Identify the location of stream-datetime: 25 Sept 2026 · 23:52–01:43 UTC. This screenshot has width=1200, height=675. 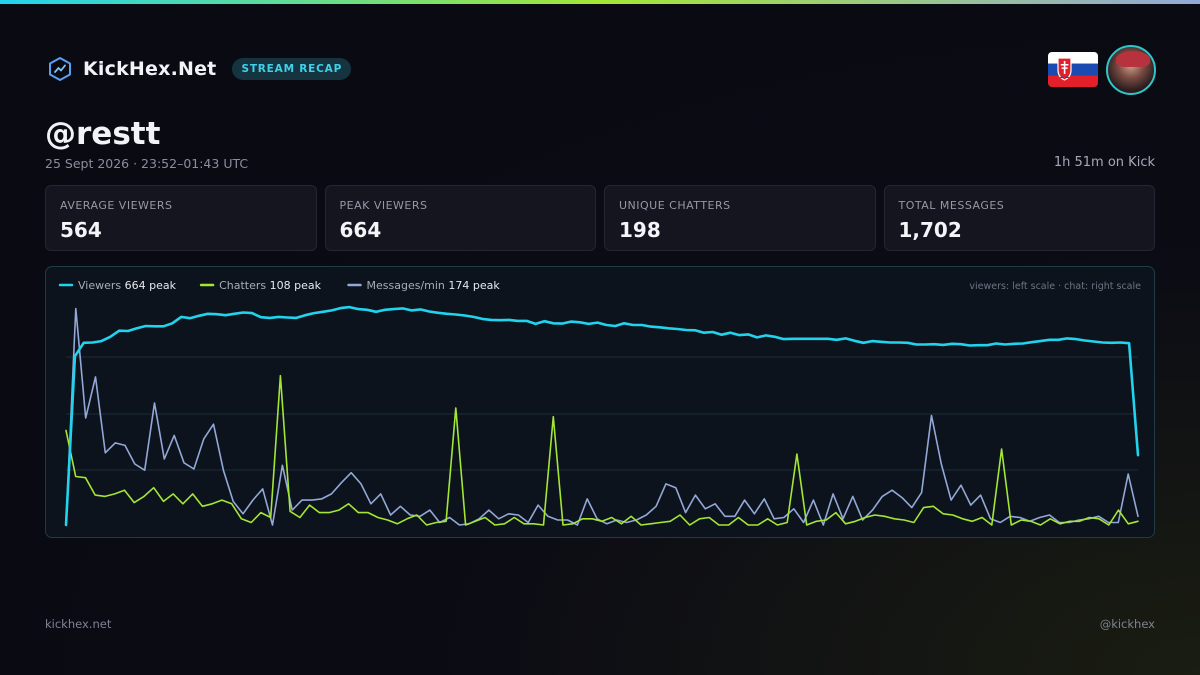
(147, 163).